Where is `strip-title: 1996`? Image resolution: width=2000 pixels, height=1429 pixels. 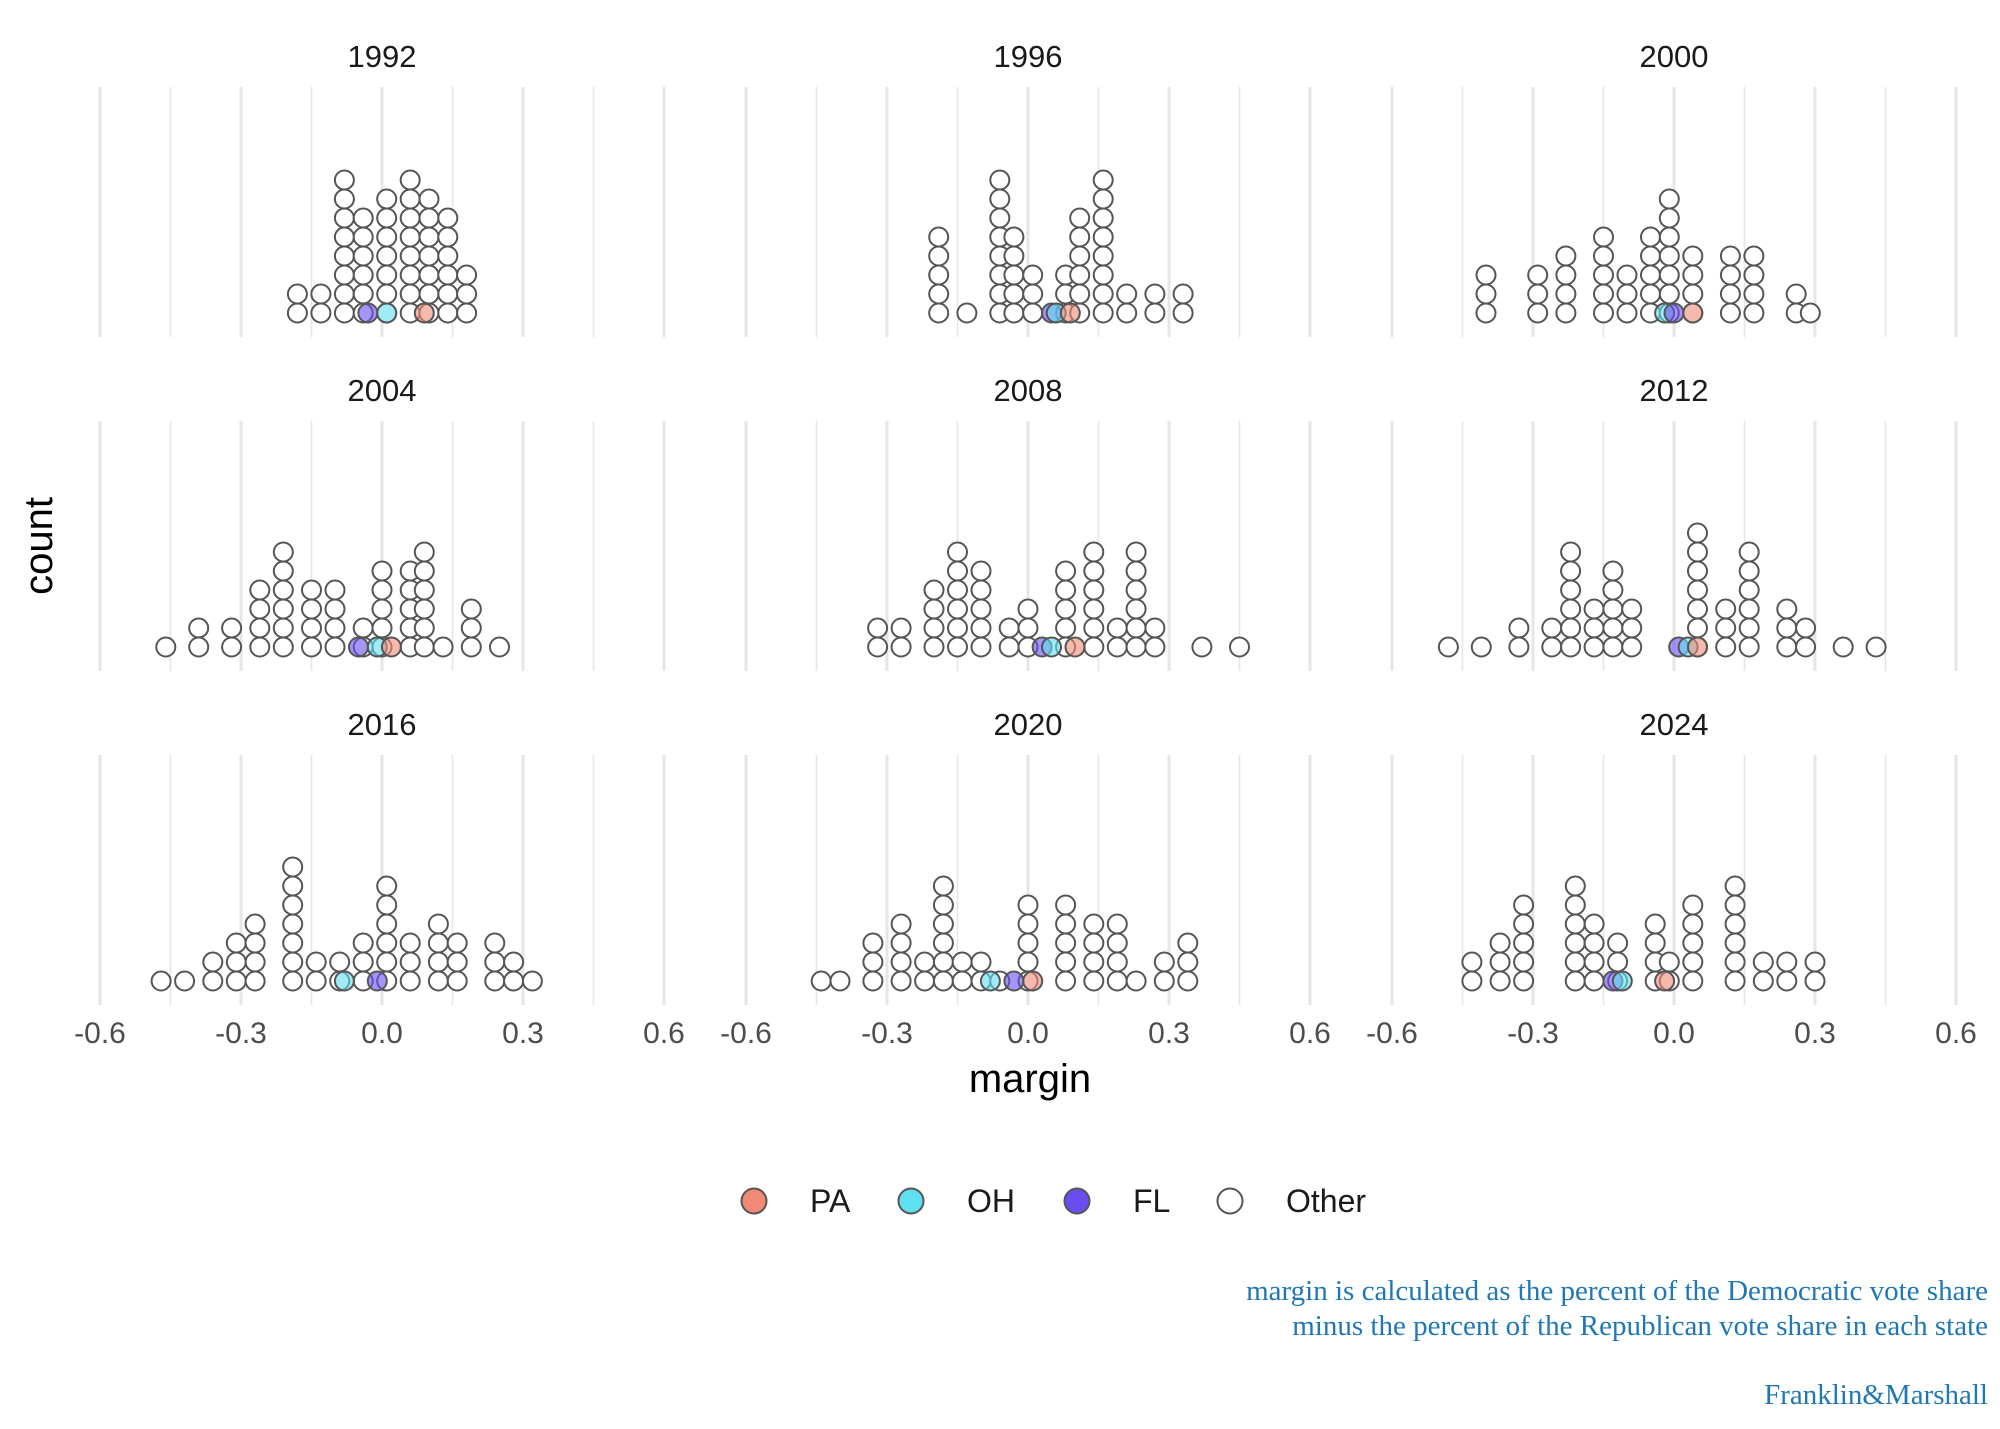 strip-title: 1996 is located at coordinates (1028, 56).